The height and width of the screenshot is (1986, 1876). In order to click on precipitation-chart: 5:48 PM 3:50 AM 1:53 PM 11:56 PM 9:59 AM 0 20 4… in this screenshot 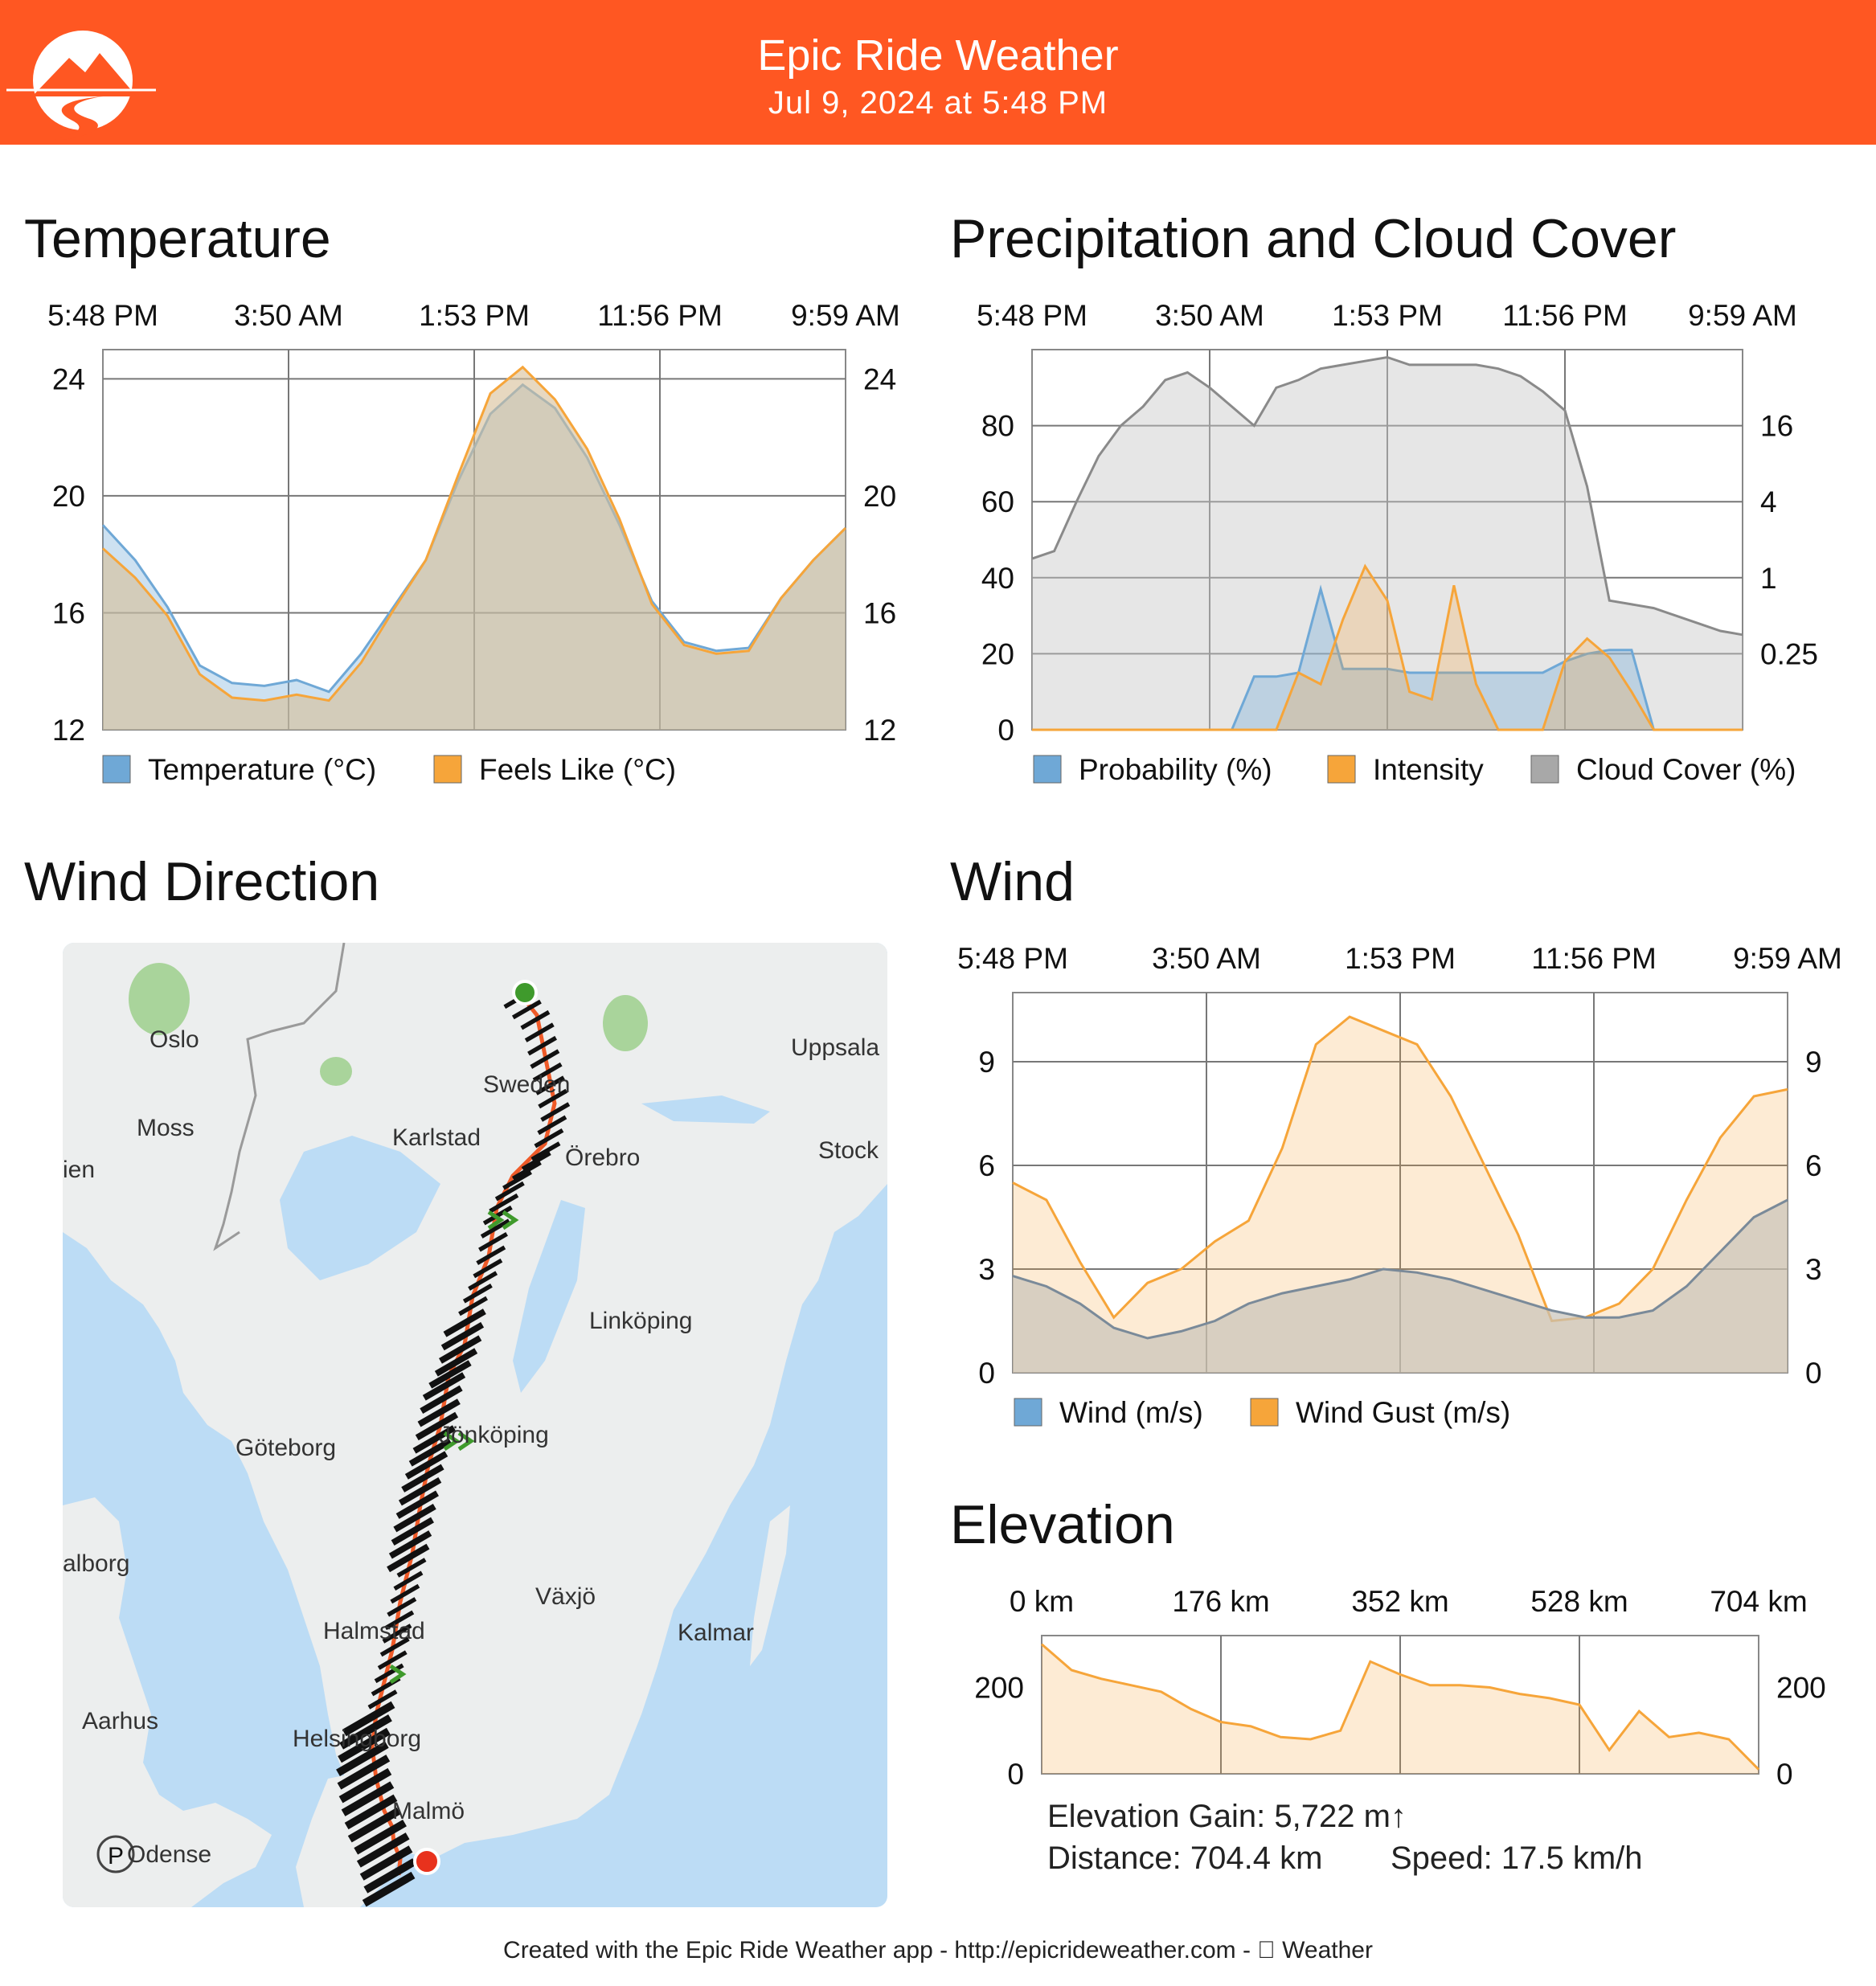, I will do `click(1397, 542)`.